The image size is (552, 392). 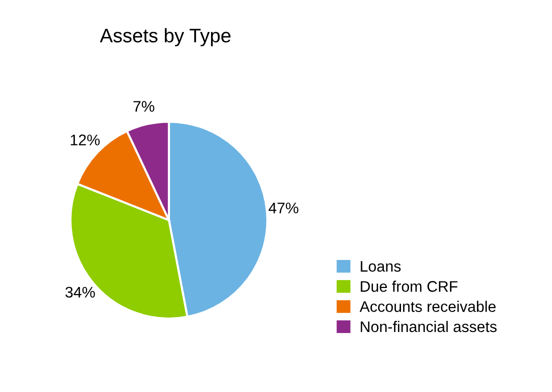 What do you see at coordinates (144, 106) in the screenshot?
I see `data-label: 7%` at bounding box center [144, 106].